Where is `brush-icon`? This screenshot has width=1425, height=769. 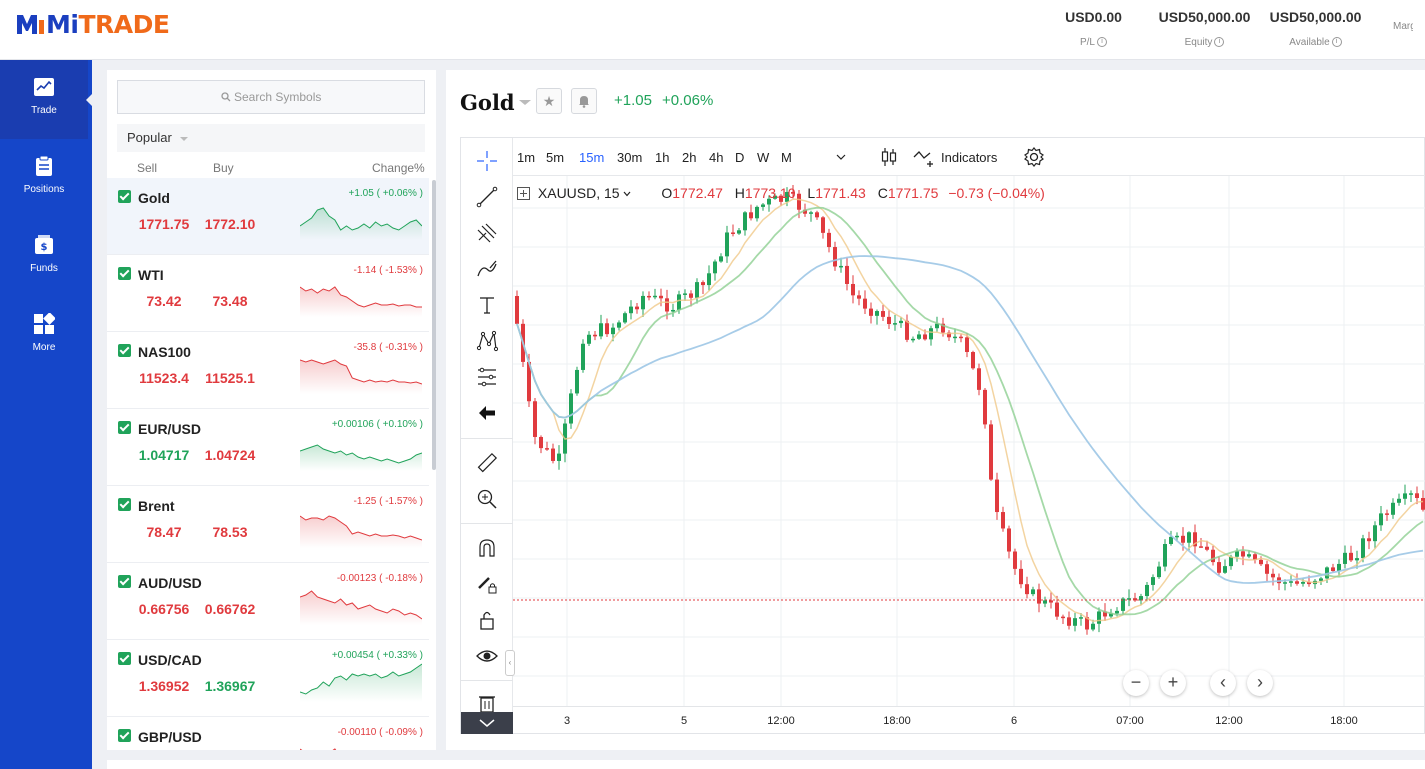 brush-icon is located at coordinates (487, 268).